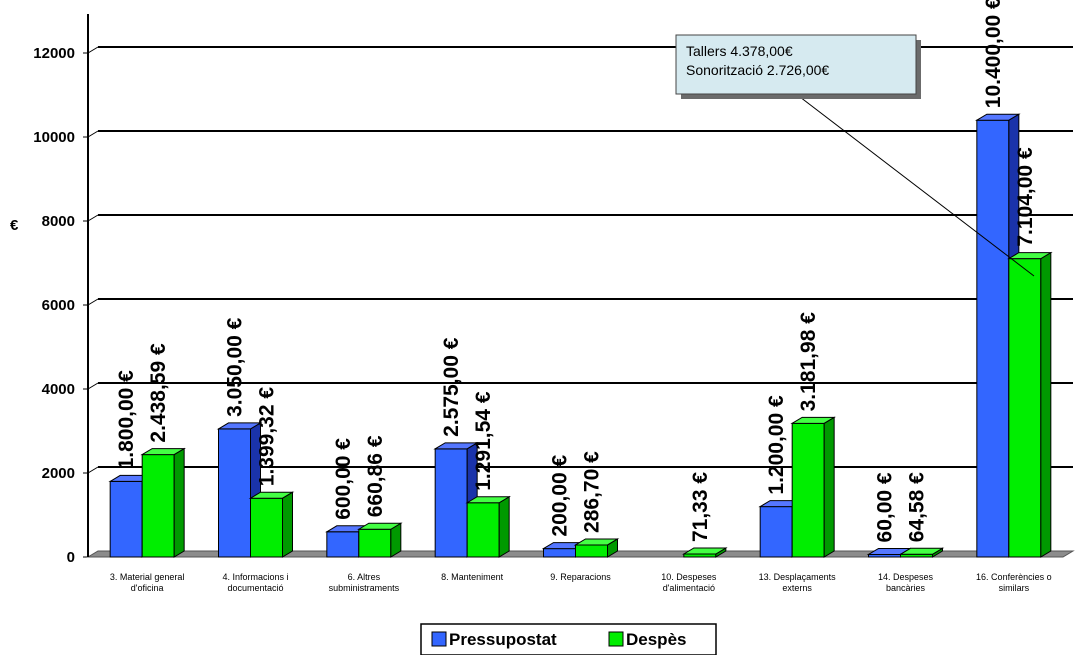 Image resolution: width=1076 pixels, height=655 pixels. I want to click on legend: Pressupostat Despès, so click(568, 639).